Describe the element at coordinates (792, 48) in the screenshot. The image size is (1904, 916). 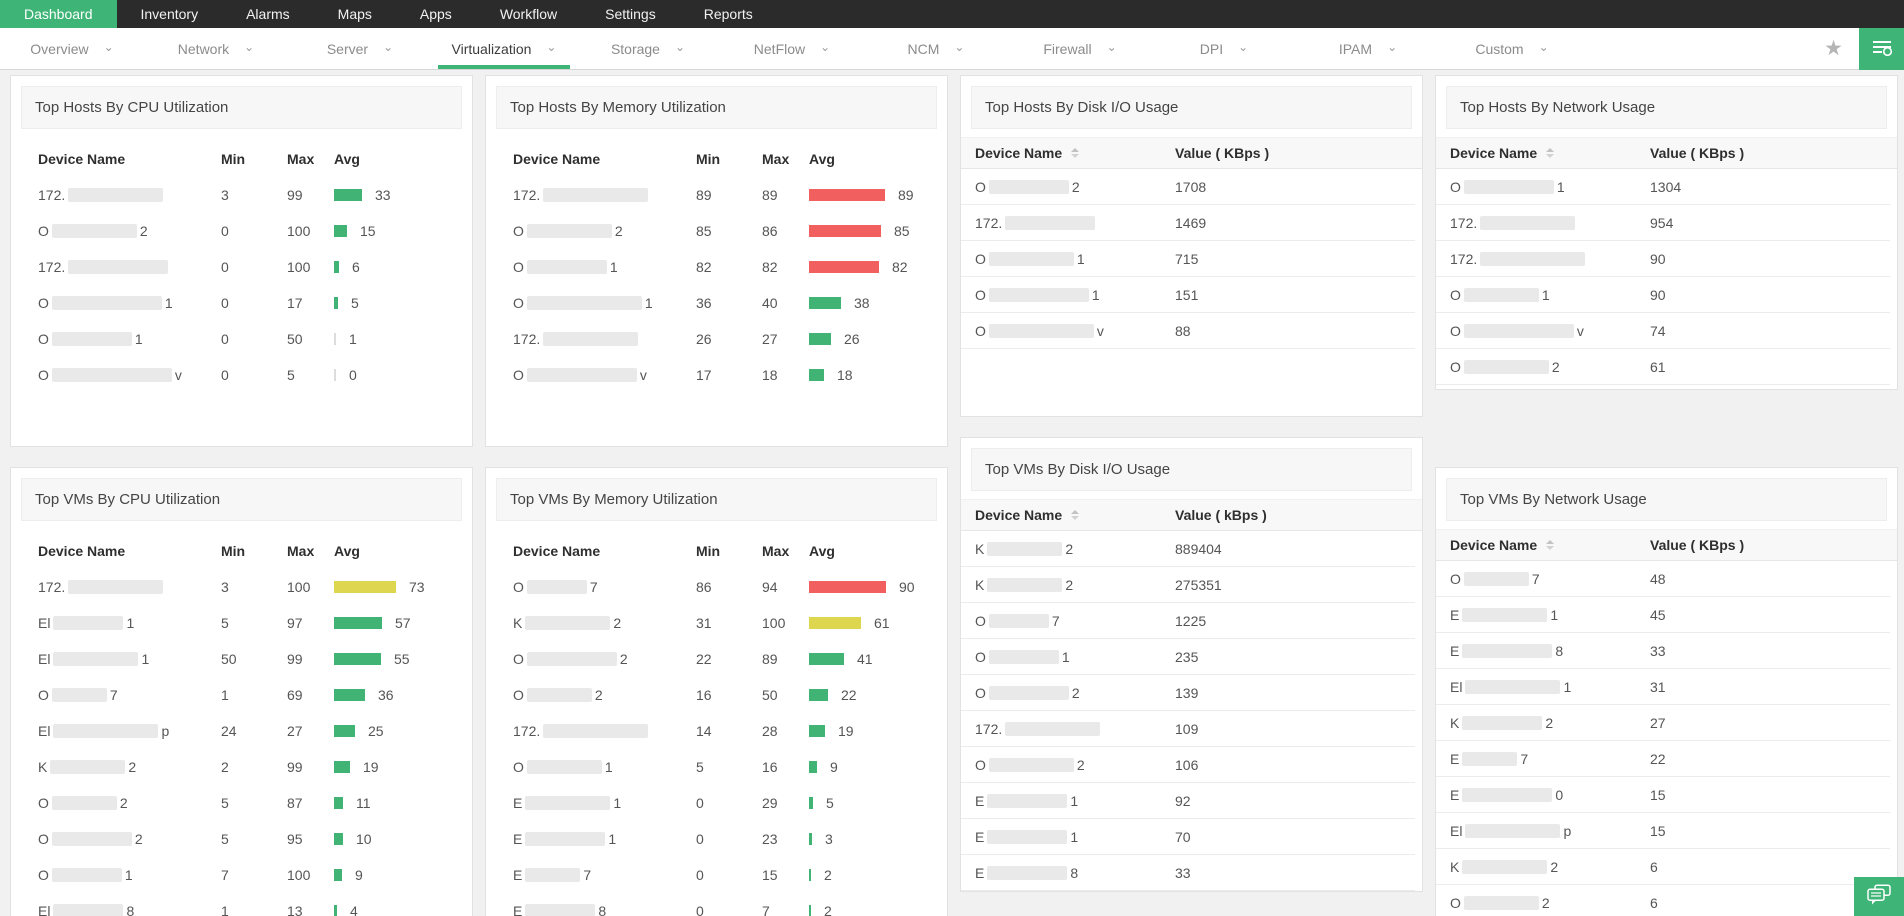
I see `tab-netflow: NetFlow ⌄` at that location.